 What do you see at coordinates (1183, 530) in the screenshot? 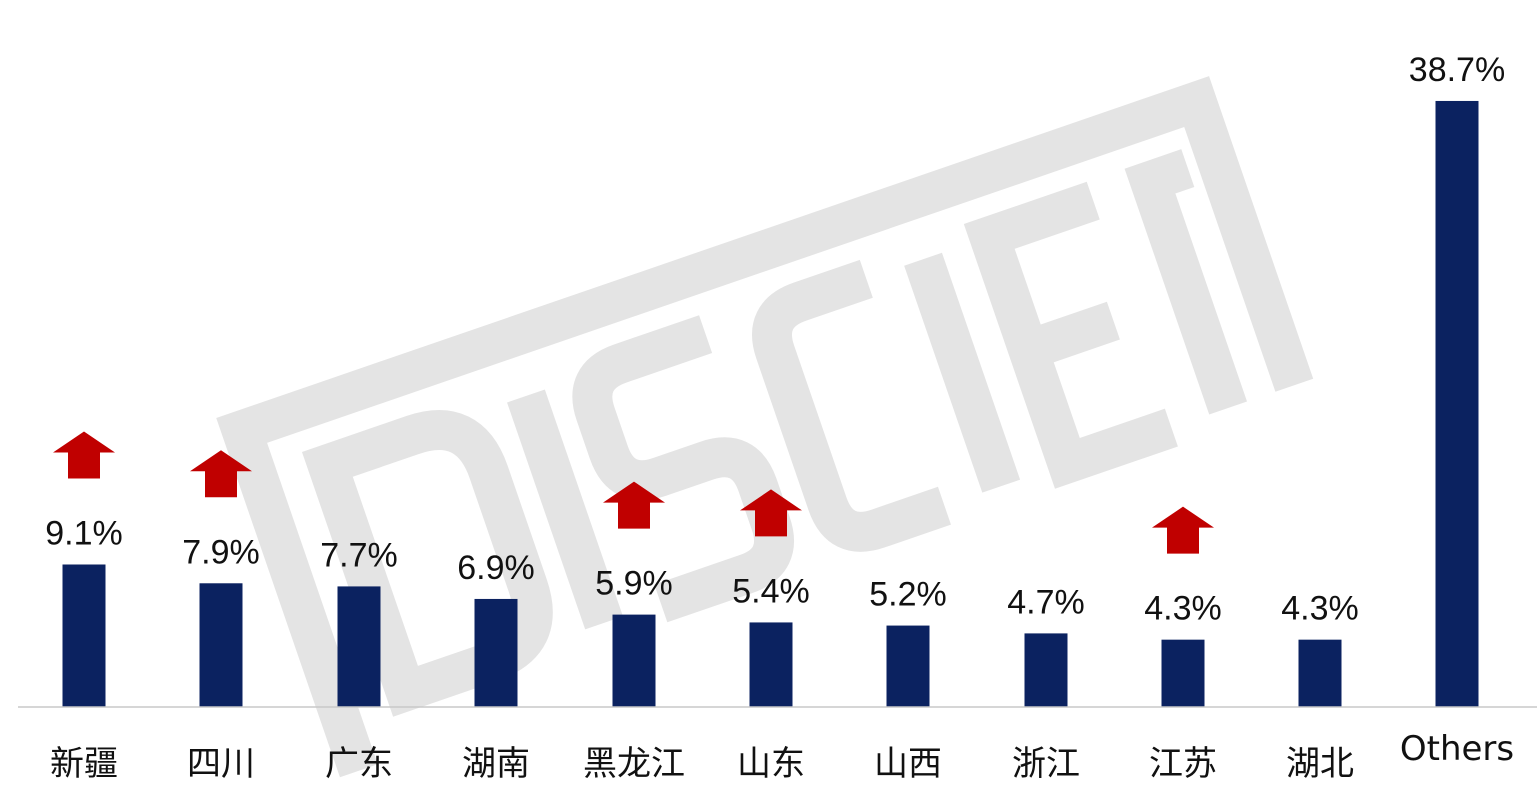
I see `up-arrow-icon-jiangsu` at bounding box center [1183, 530].